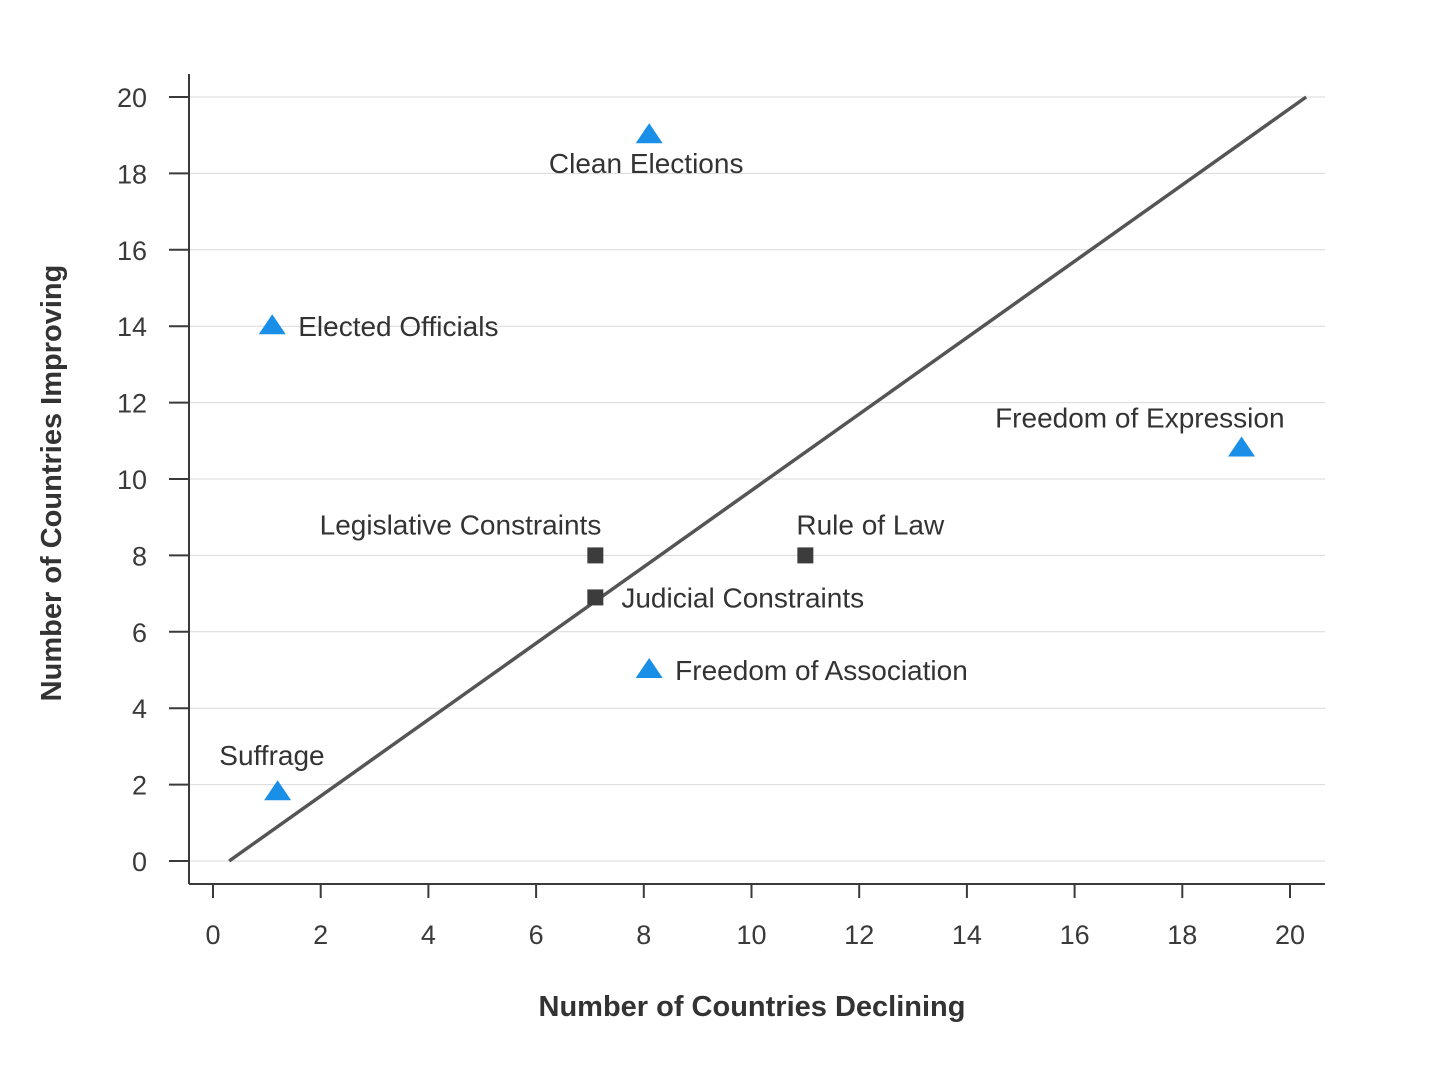 The image size is (1441, 1078). Describe the element at coordinates (859, 935) in the screenshot. I see `x-tick-label: 12` at that location.